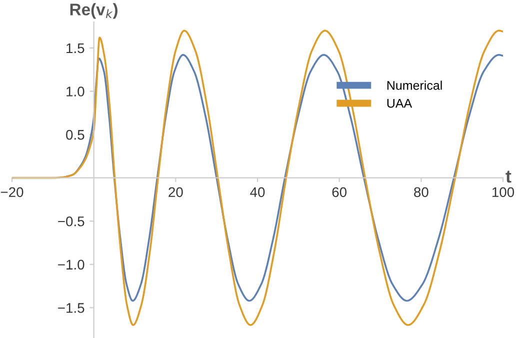 This screenshot has height=338, width=523. I want to click on x-tick-label: −20, so click(12, 192).